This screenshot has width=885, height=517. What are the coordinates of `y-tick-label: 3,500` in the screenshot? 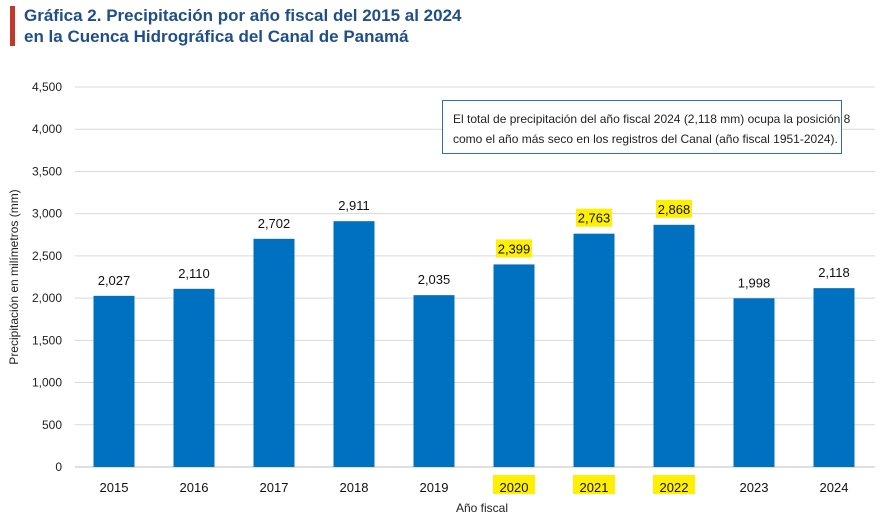 It's located at (47, 171).